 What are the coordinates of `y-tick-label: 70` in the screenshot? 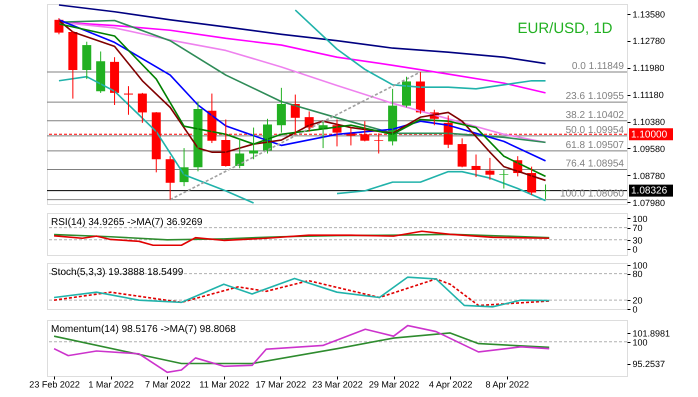 It's located at (637, 228).